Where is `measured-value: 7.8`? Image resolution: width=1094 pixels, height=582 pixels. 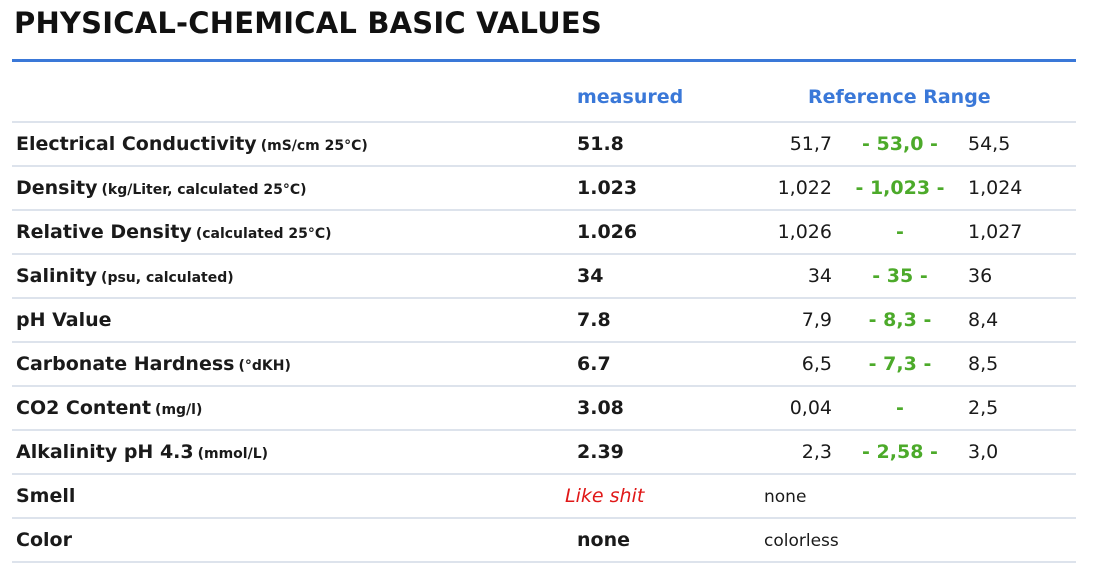
measured-value: 7.8 is located at coordinates (594, 320).